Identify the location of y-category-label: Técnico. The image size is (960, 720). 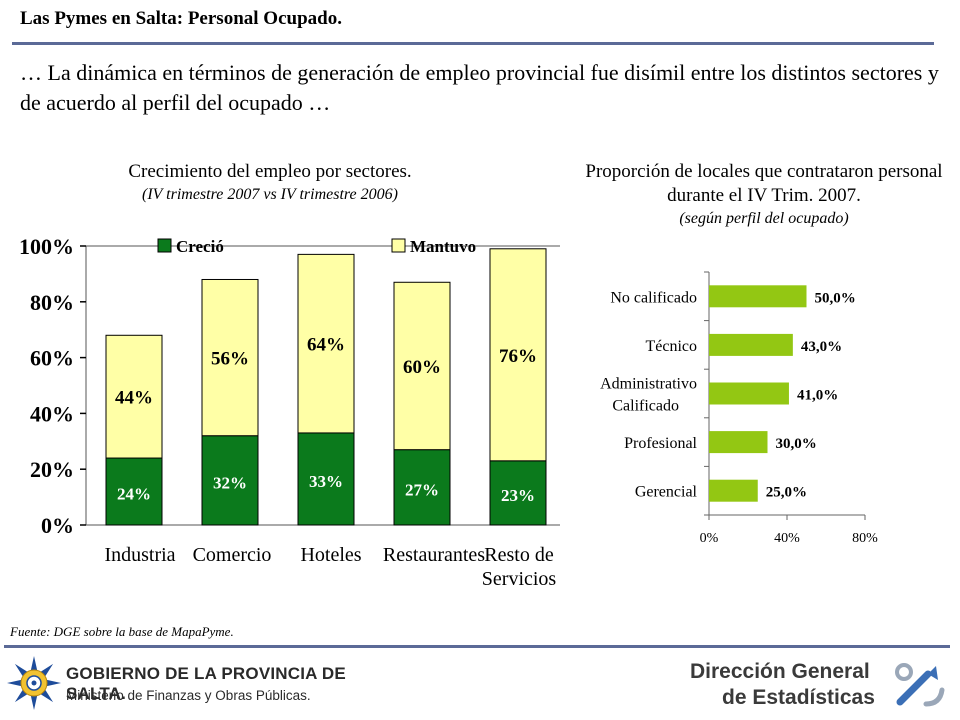
(671, 346).